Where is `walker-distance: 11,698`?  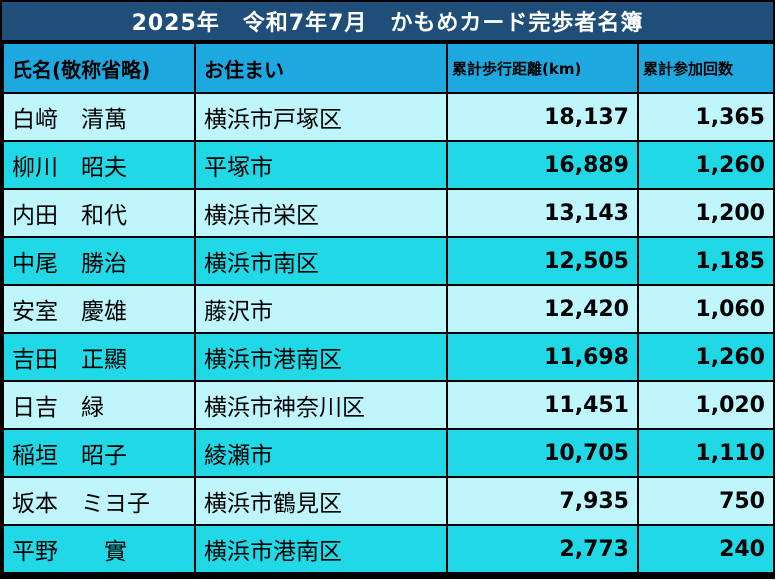
walker-distance: 11,698 is located at coordinates (542, 357).